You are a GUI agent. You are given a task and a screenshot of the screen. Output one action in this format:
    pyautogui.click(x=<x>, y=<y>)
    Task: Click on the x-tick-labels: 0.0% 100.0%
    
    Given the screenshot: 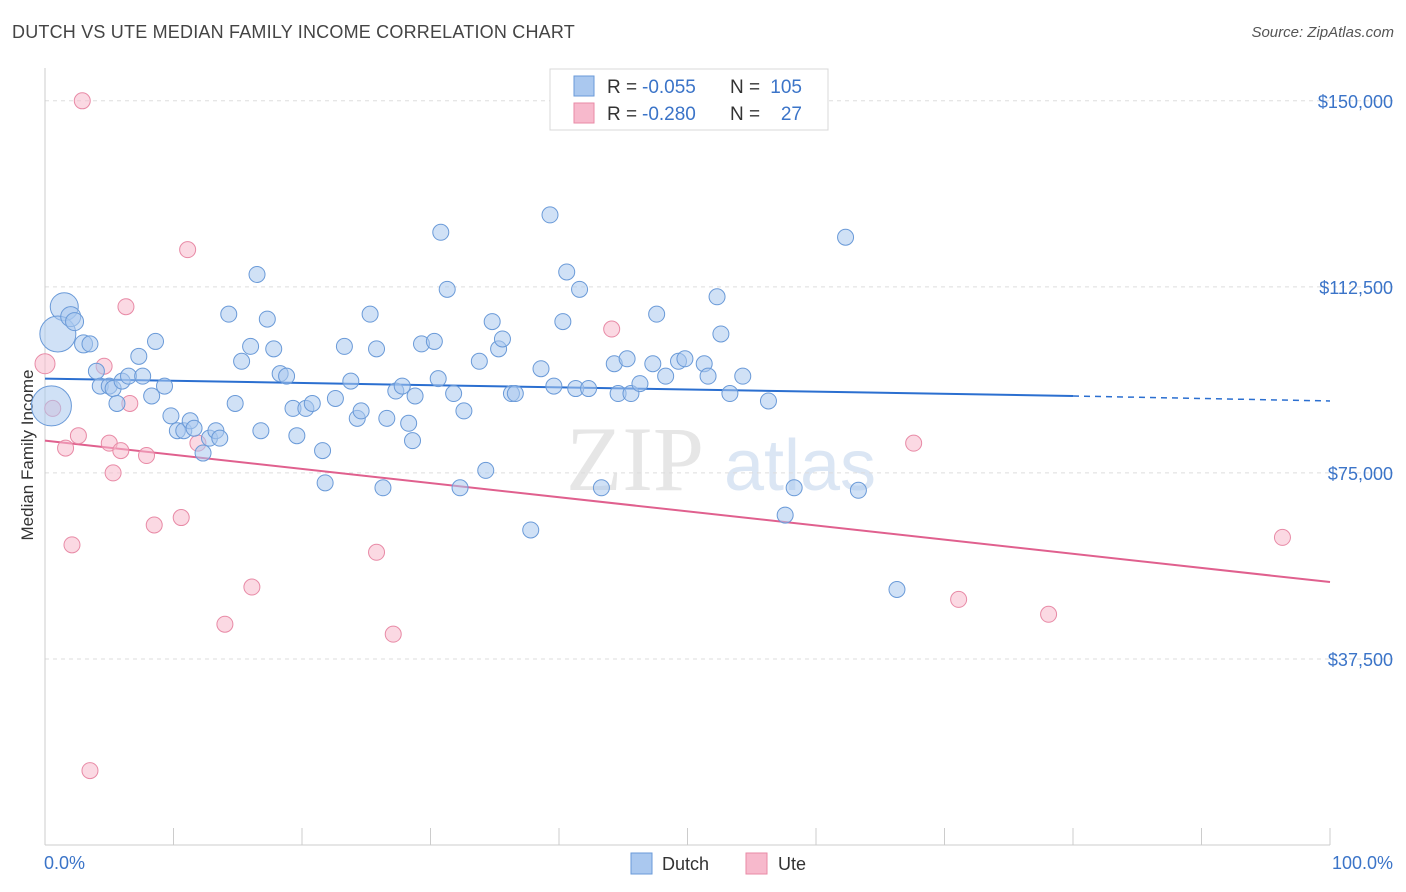 What is the action you would take?
    pyautogui.click(x=718, y=863)
    